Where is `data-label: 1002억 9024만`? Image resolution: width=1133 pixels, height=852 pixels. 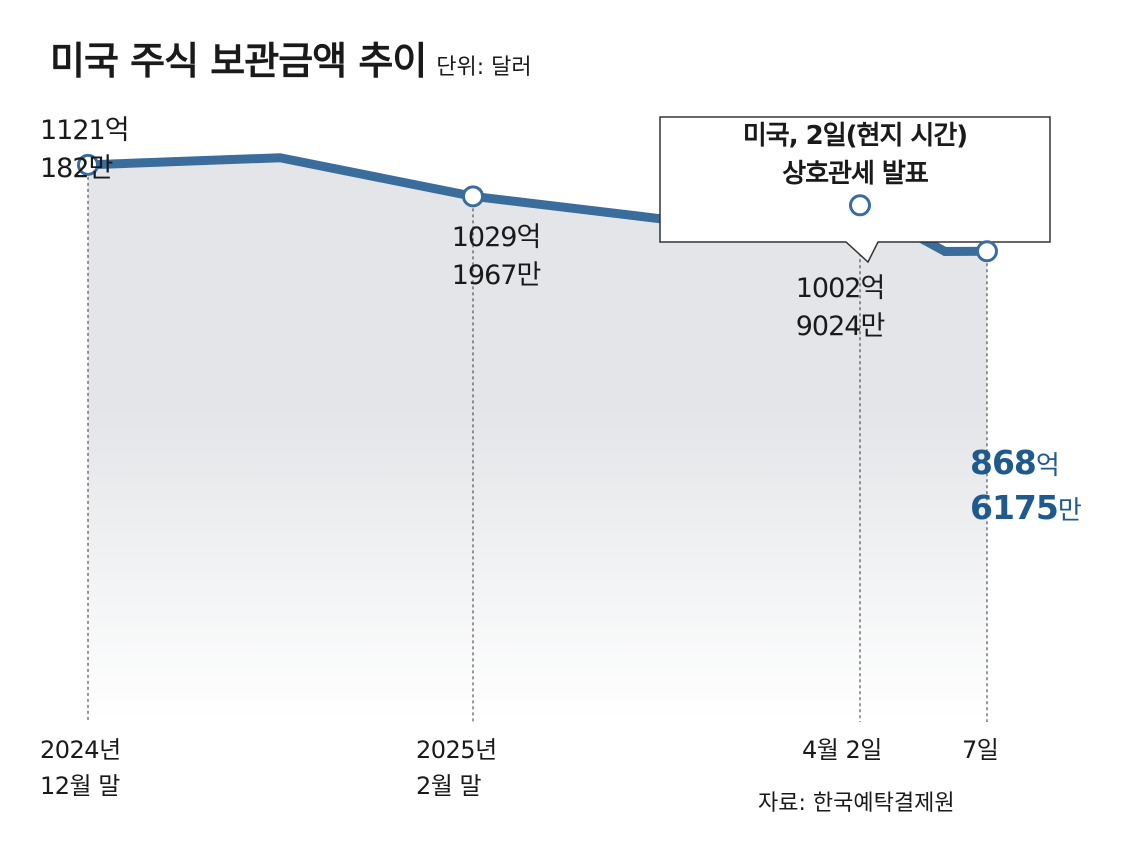 data-label: 1002억 9024만 is located at coordinates (840, 308).